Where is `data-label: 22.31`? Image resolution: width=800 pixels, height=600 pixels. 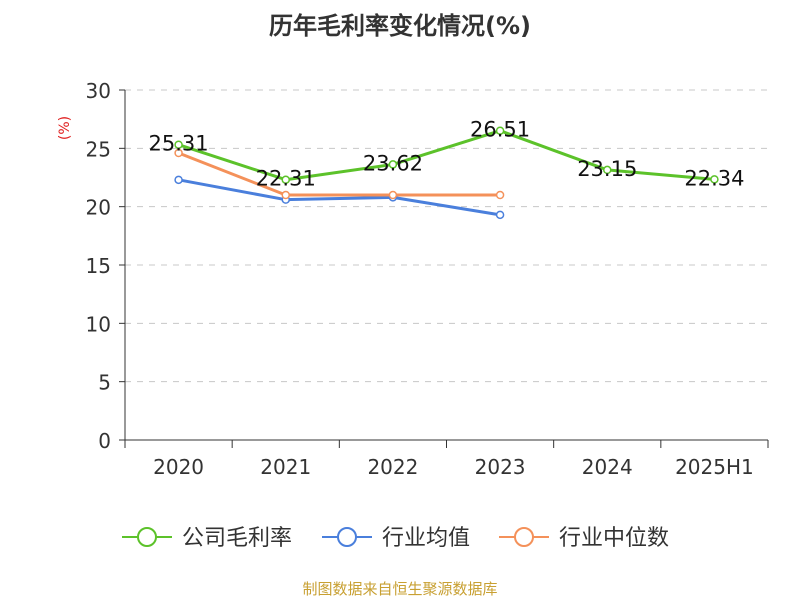 data-label: 22.31 is located at coordinates (286, 179).